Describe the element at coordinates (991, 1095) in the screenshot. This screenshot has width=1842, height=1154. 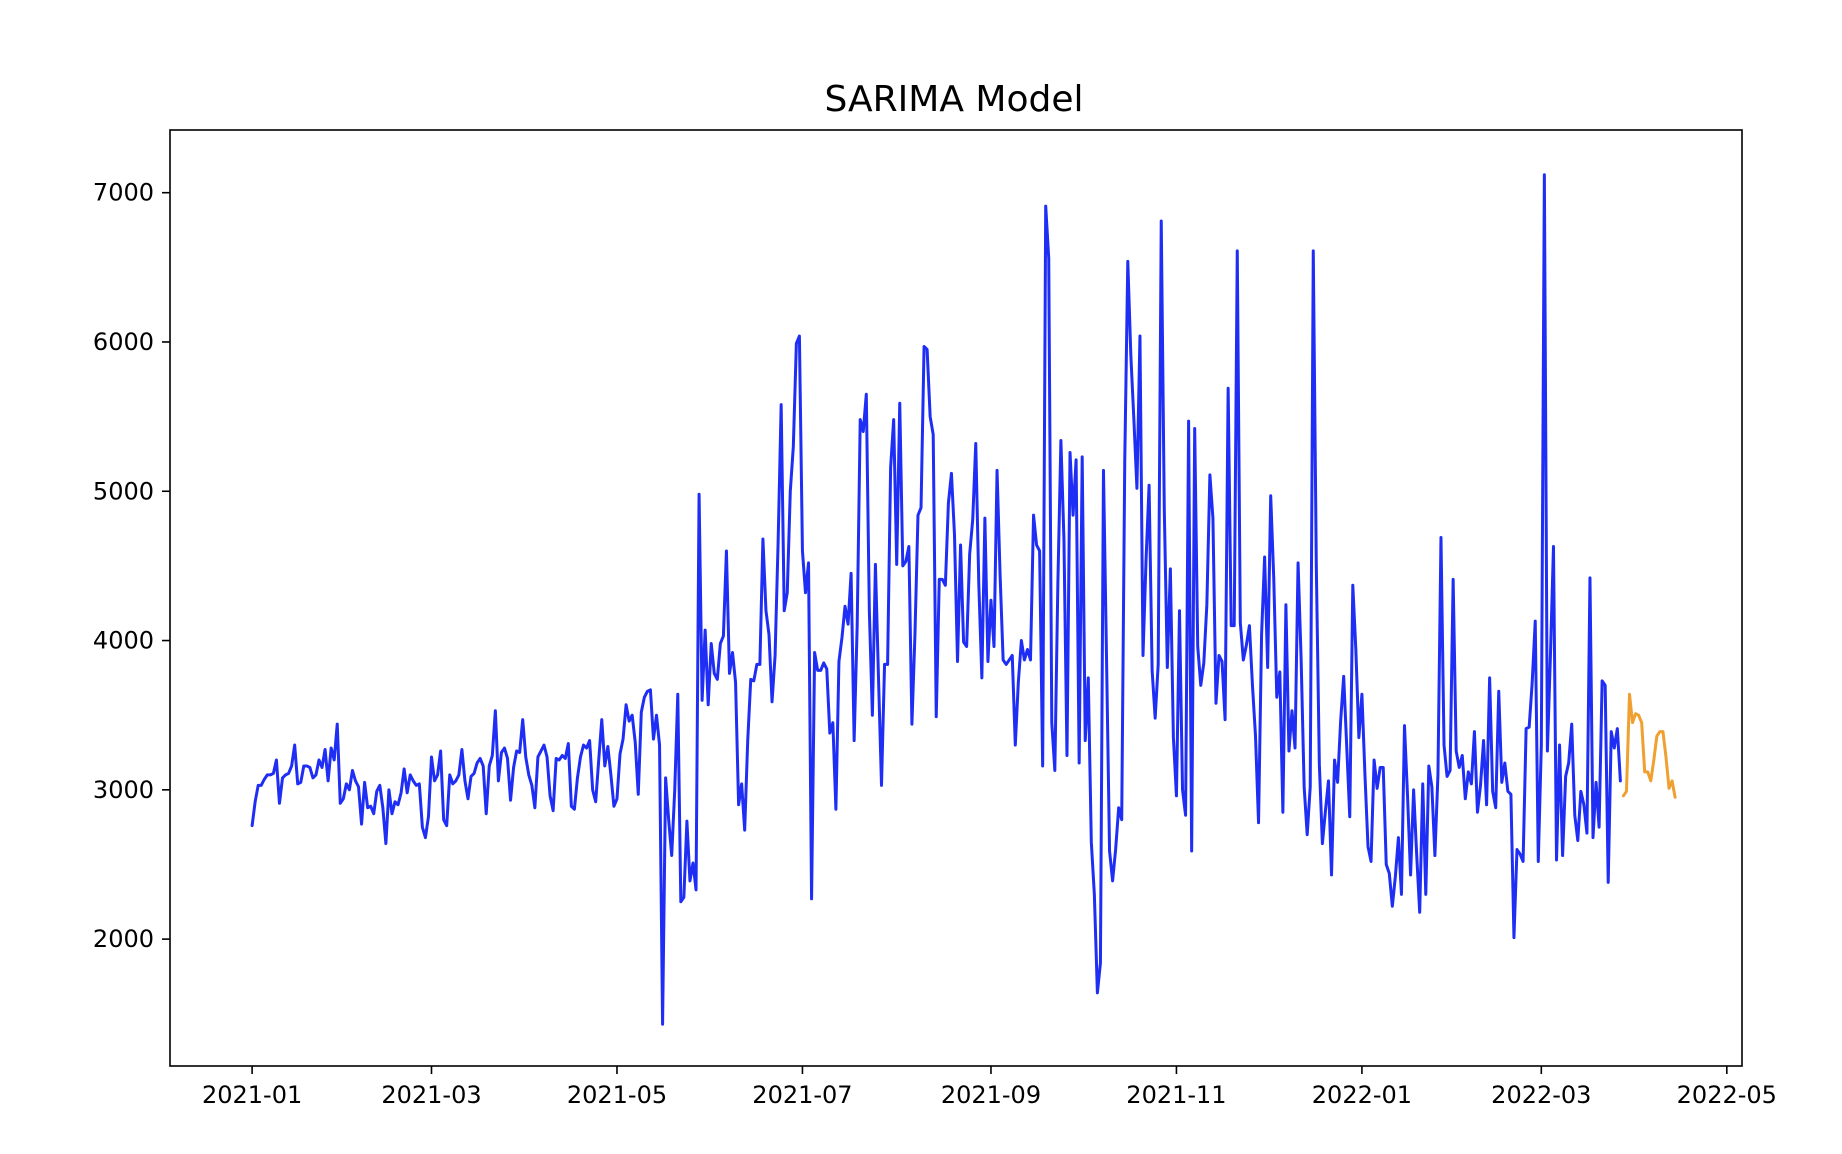
I see `x-tick-label: 2021-09` at that location.